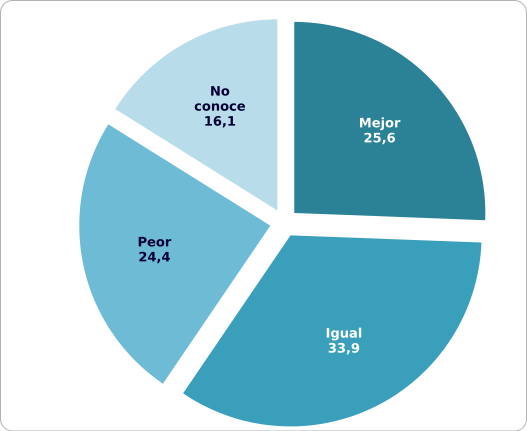 Image resolution: width=527 pixels, height=431 pixels. I want to click on slice-label: No conoce, so click(219, 98).